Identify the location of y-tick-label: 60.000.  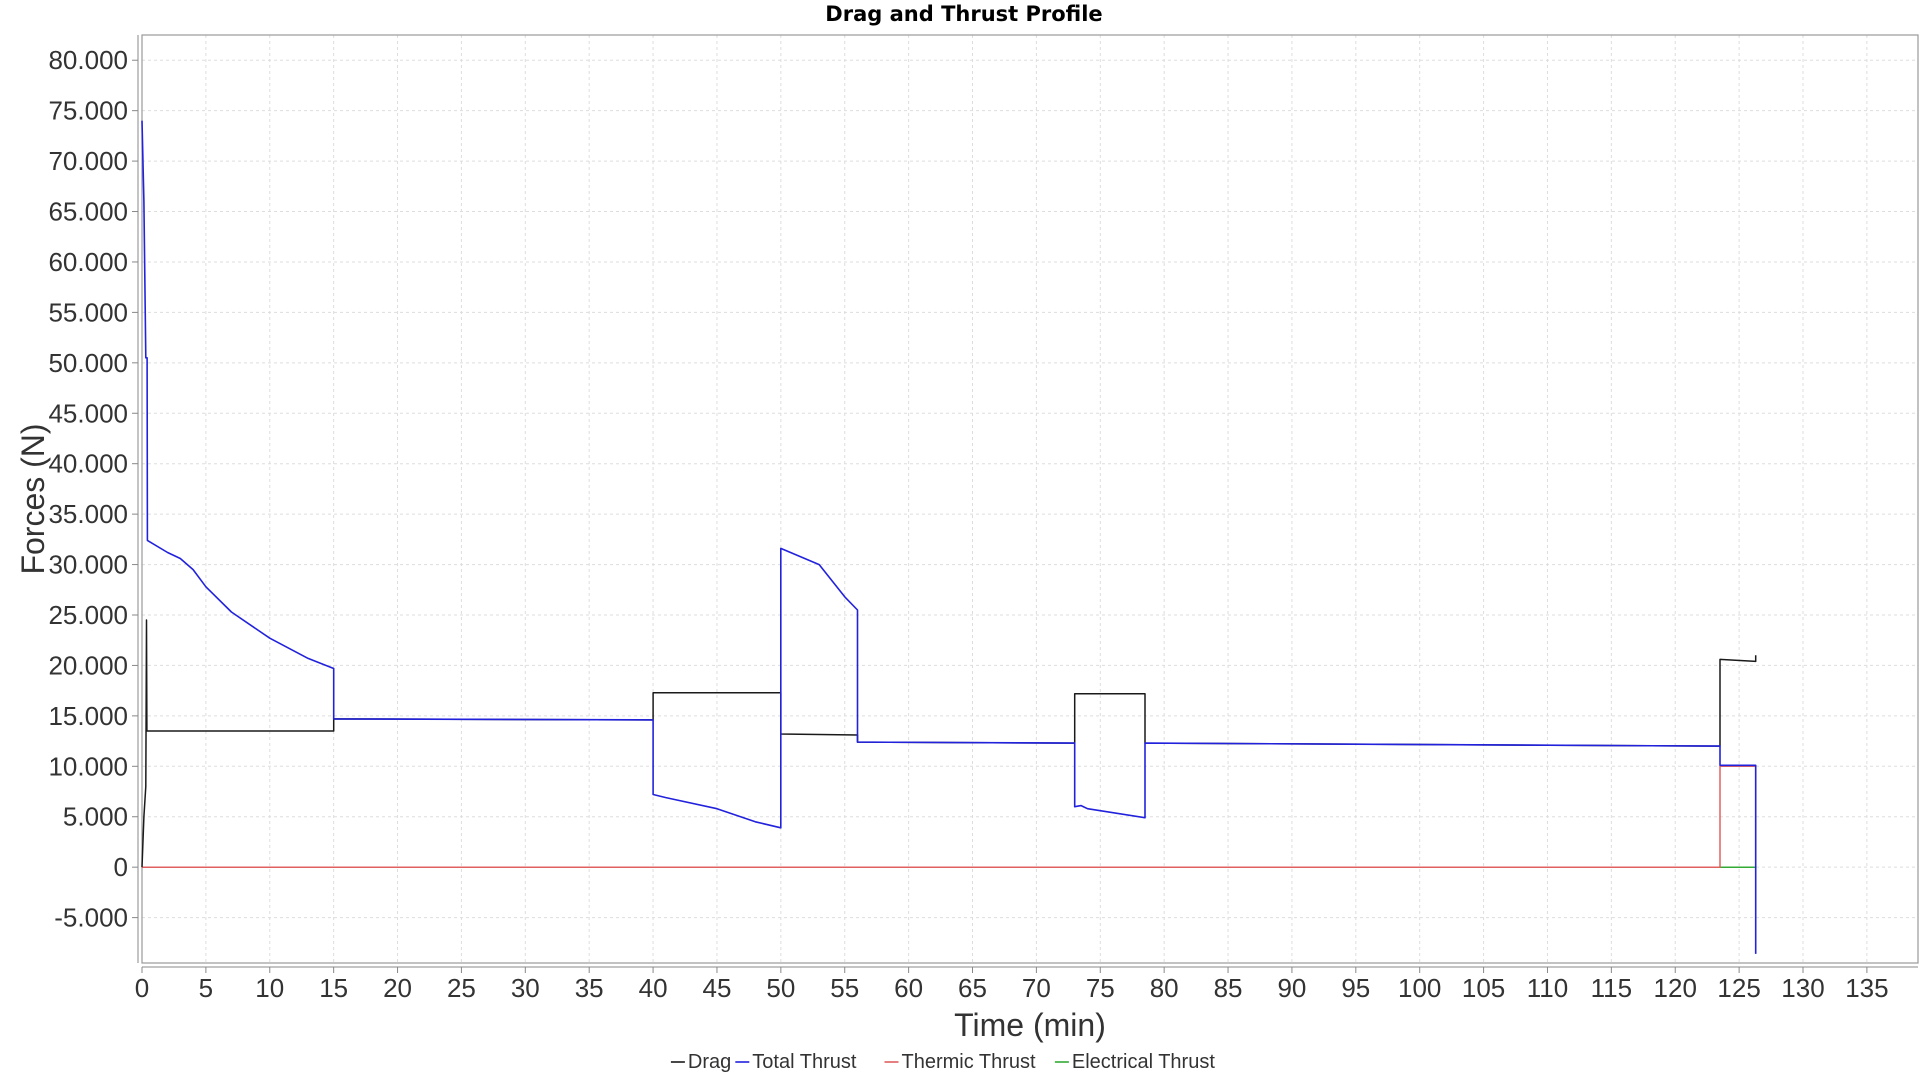
(88, 262).